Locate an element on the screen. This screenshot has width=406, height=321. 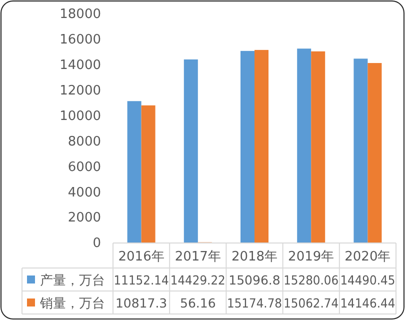
y-tick-label: 0 is located at coordinates (96, 244).